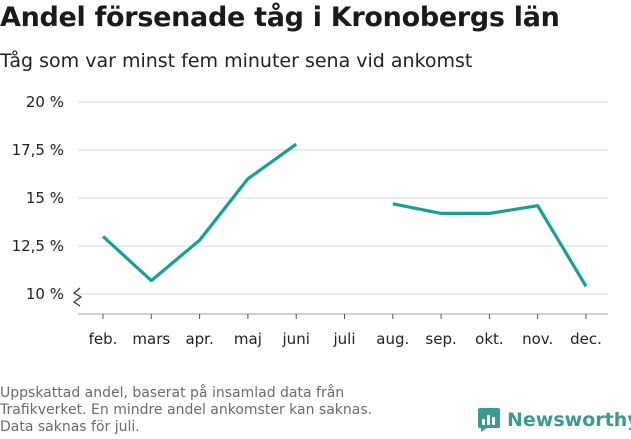  Describe the element at coordinates (392, 339) in the screenshot. I see `x-tick-label: aug.` at that location.